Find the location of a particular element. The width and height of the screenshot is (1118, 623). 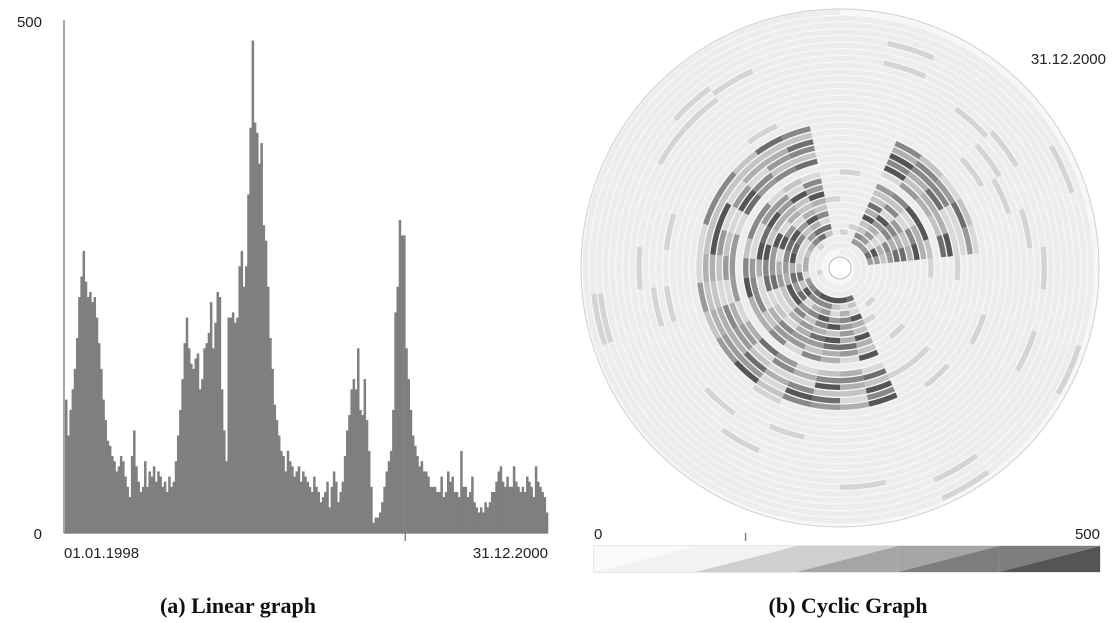

scale-max-label: 500 is located at coordinates (1087, 534).